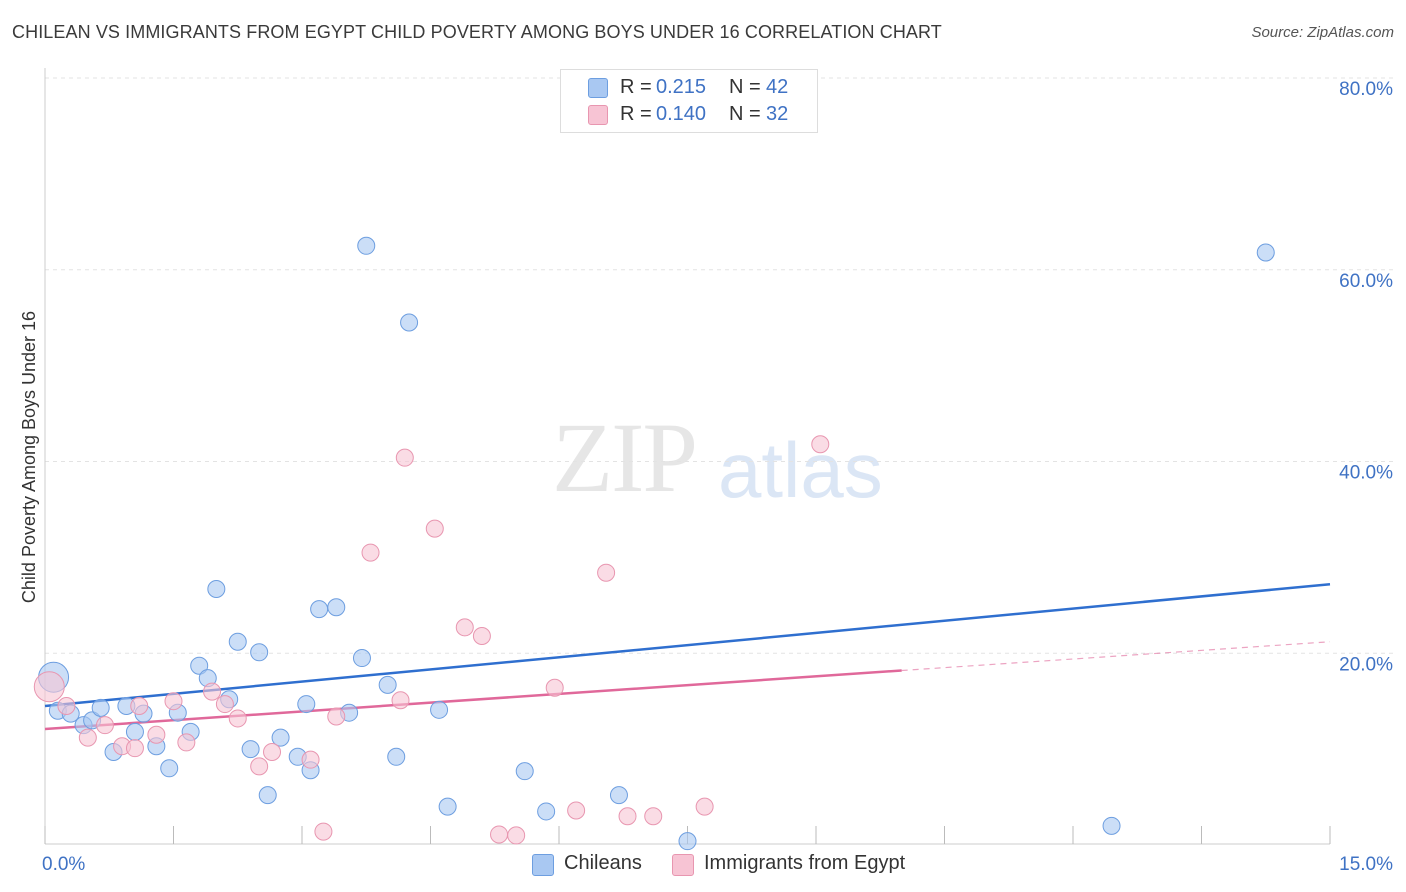 The width and height of the screenshot is (1406, 892). Describe the element at coordinates (800, 470) in the screenshot. I see `watermark-atlas: atlas` at that location.